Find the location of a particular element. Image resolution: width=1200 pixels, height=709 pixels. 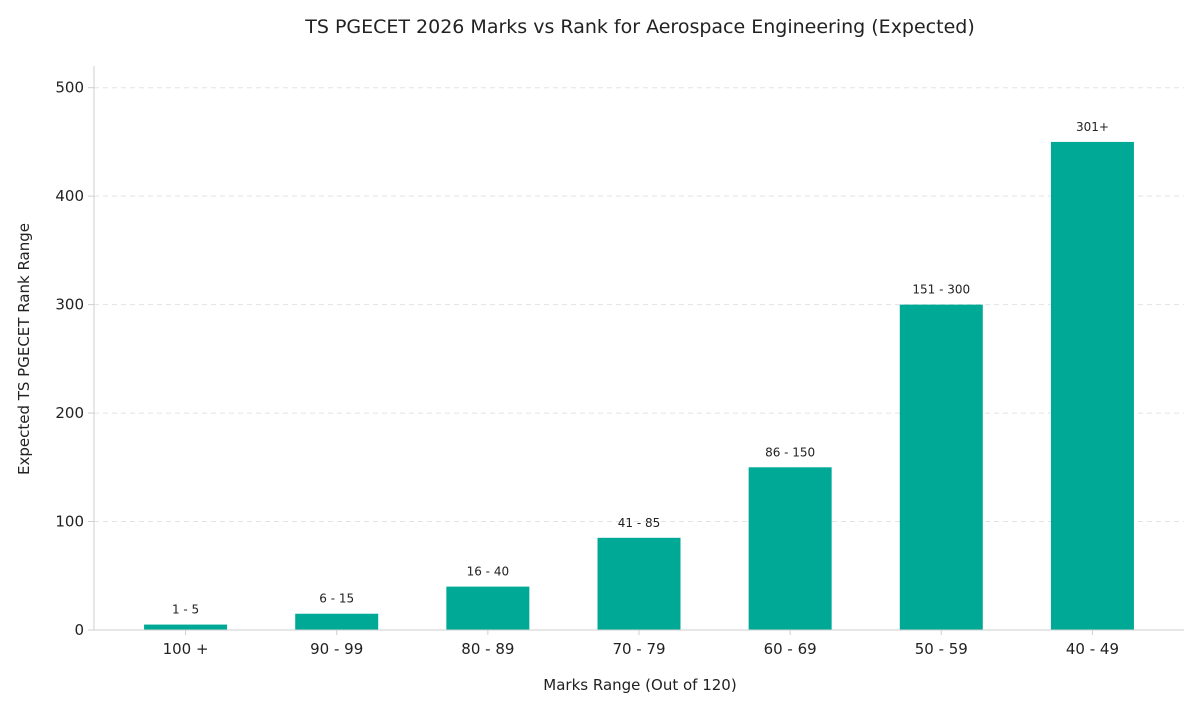

y-tick-label: 0 is located at coordinates (79, 630).